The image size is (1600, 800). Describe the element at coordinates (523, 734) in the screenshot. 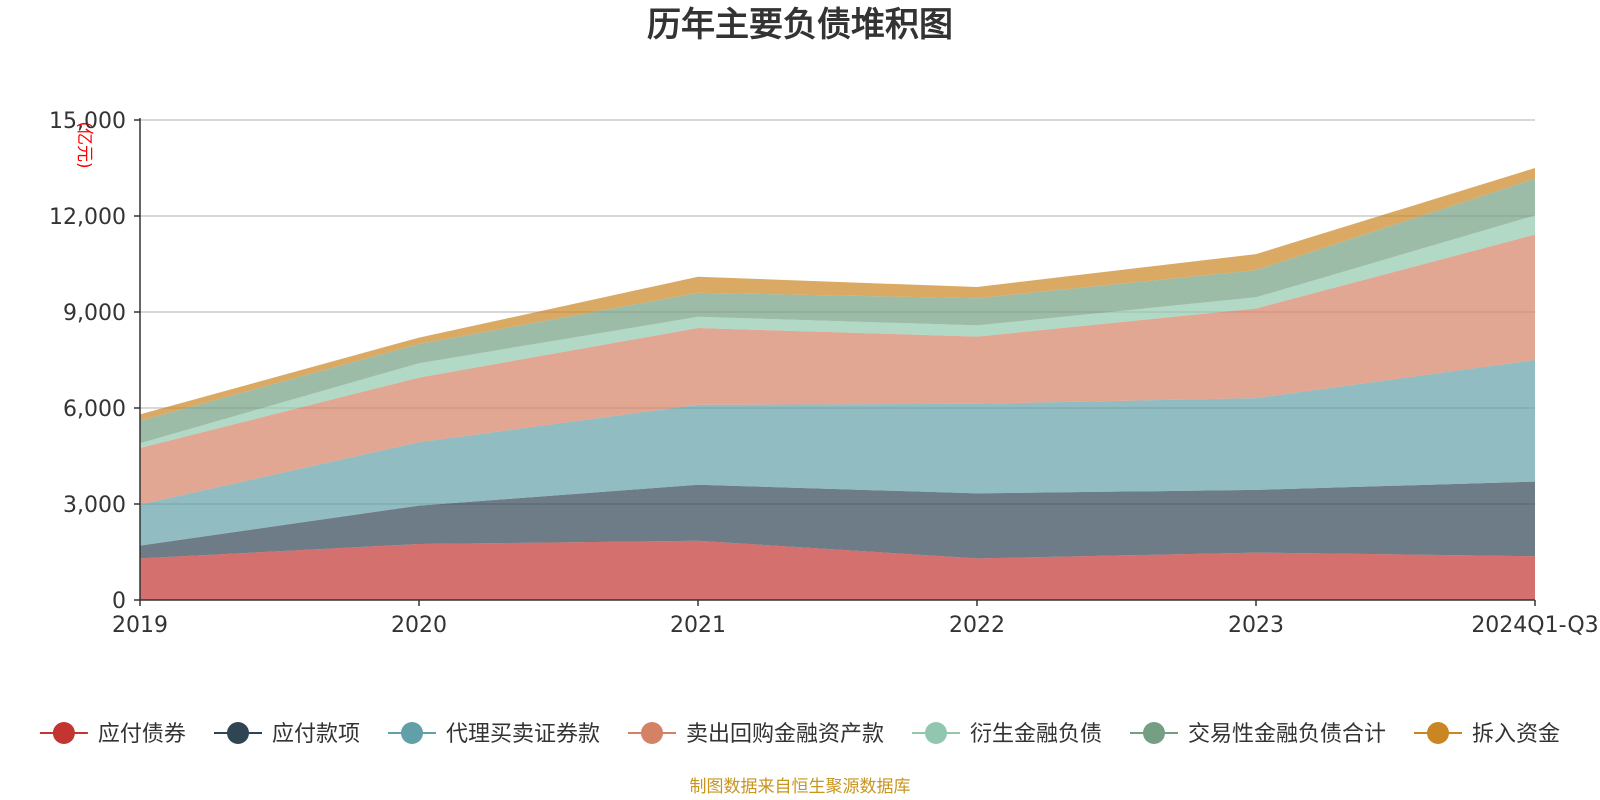

I see `legend-label: 代理买卖证券款` at that location.